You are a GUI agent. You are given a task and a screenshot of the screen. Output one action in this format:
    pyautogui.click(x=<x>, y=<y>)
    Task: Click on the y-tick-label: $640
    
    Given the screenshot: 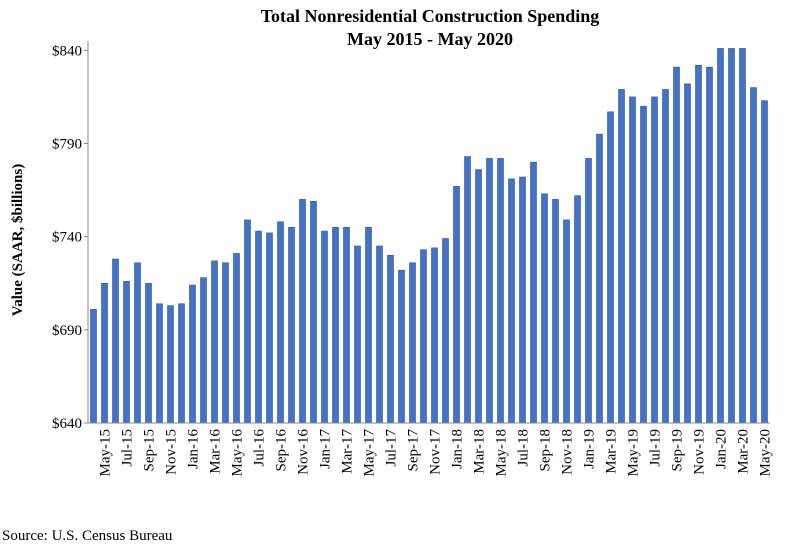 What is the action you would take?
    pyautogui.click(x=67, y=424)
    